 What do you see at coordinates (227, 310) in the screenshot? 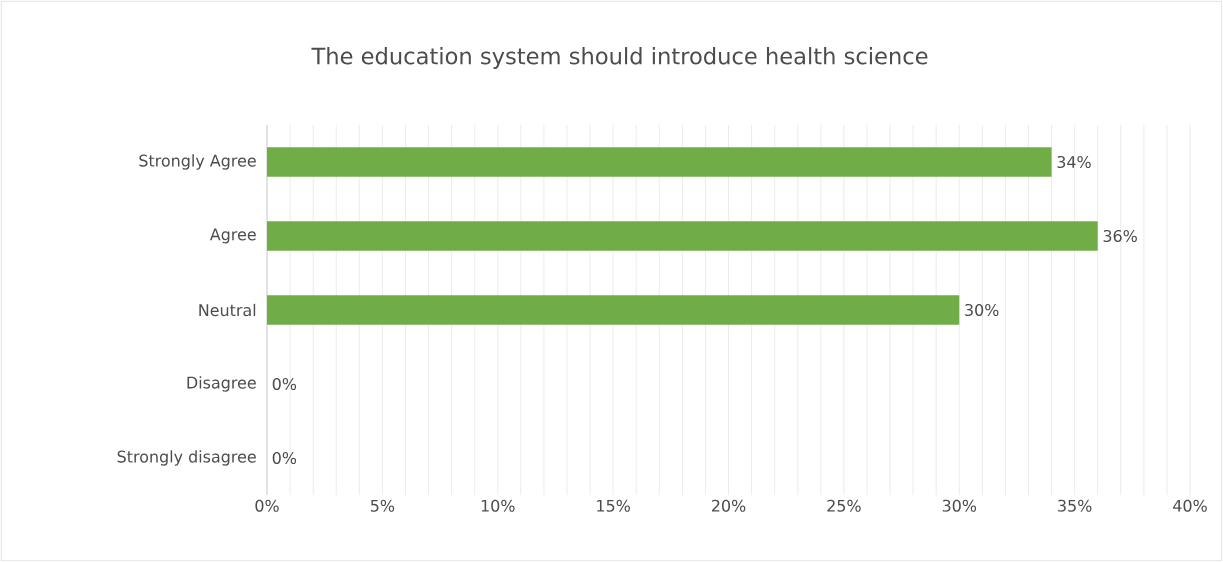
I see `y-tick-label: Neutral` at bounding box center [227, 310].